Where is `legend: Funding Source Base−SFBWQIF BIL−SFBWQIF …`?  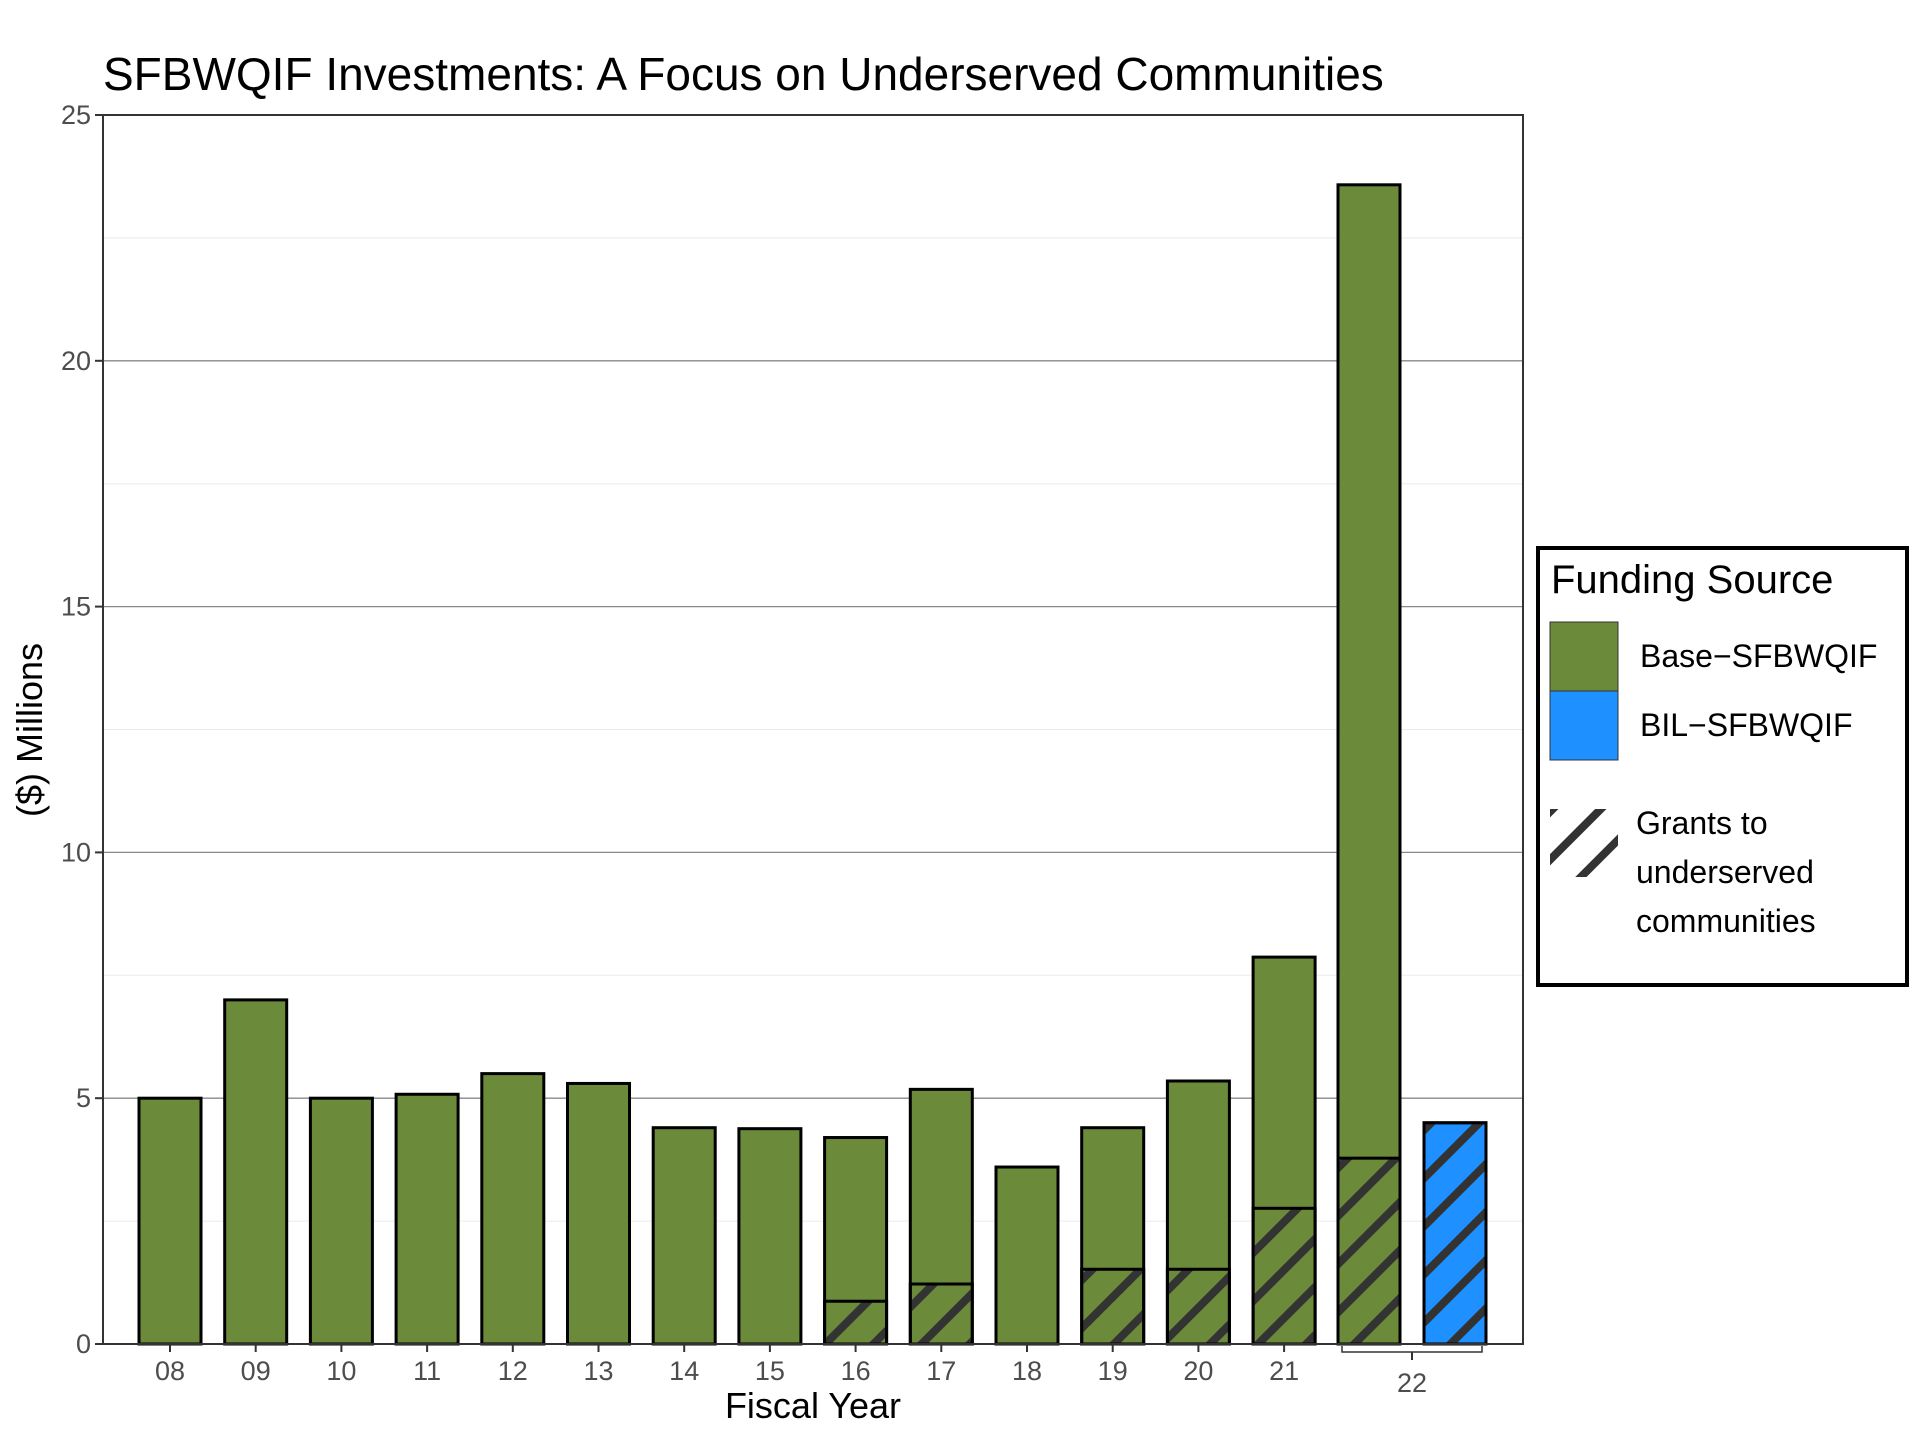 legend: Funding Source Base−SFBWQIF BIL−SFBWQIF … is located at coordinates (1722, 766).